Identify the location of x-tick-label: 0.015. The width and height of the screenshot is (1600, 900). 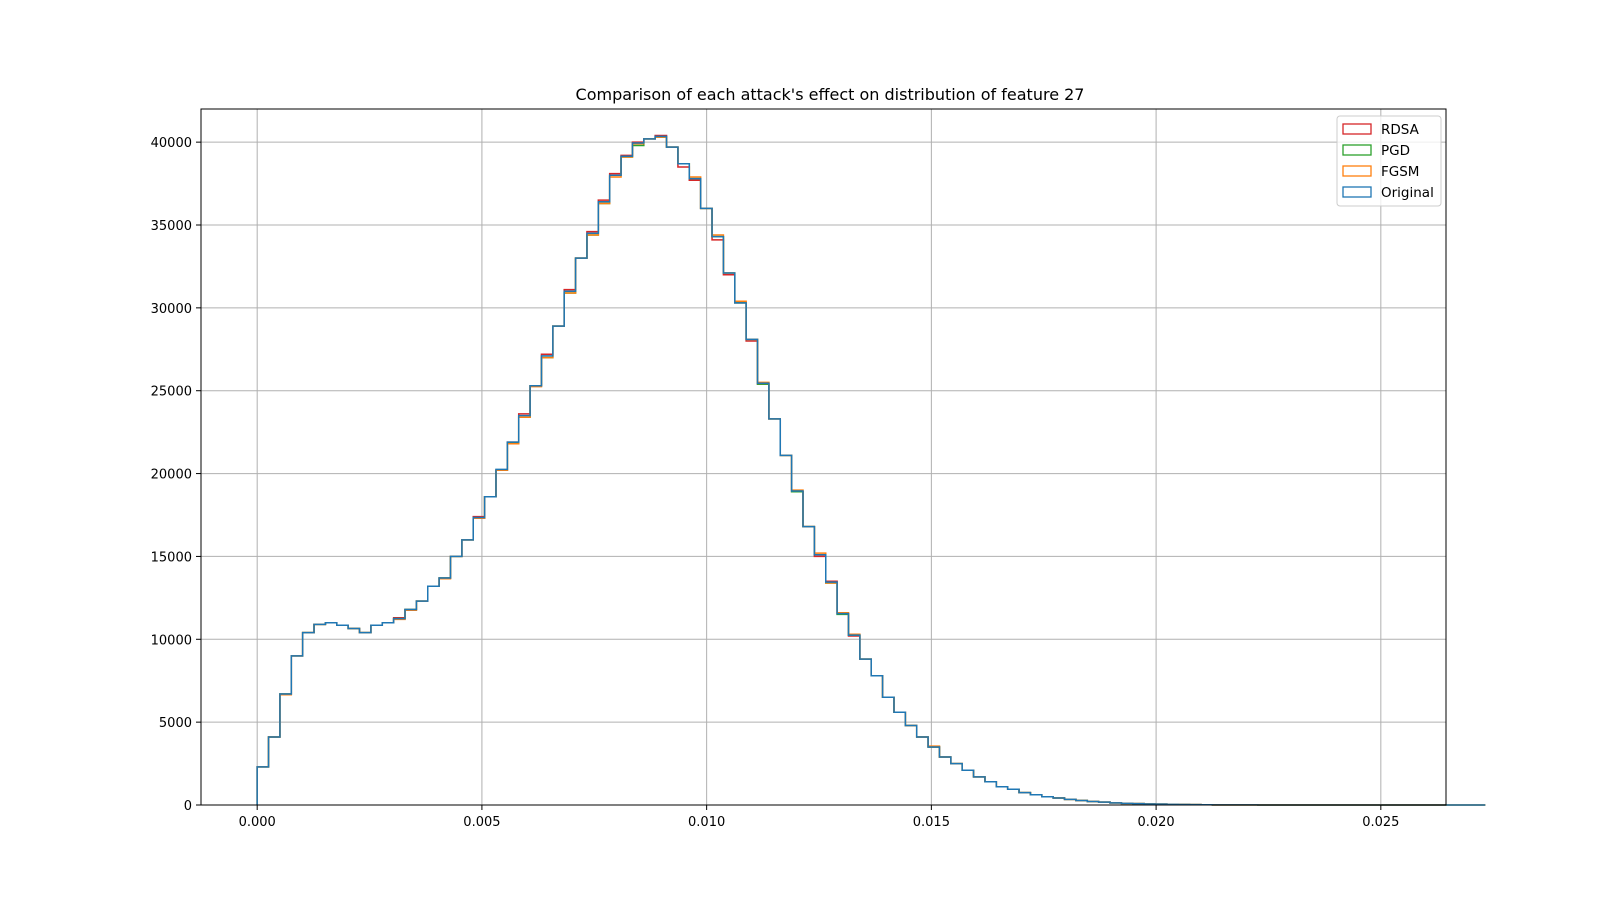
(931, 822).